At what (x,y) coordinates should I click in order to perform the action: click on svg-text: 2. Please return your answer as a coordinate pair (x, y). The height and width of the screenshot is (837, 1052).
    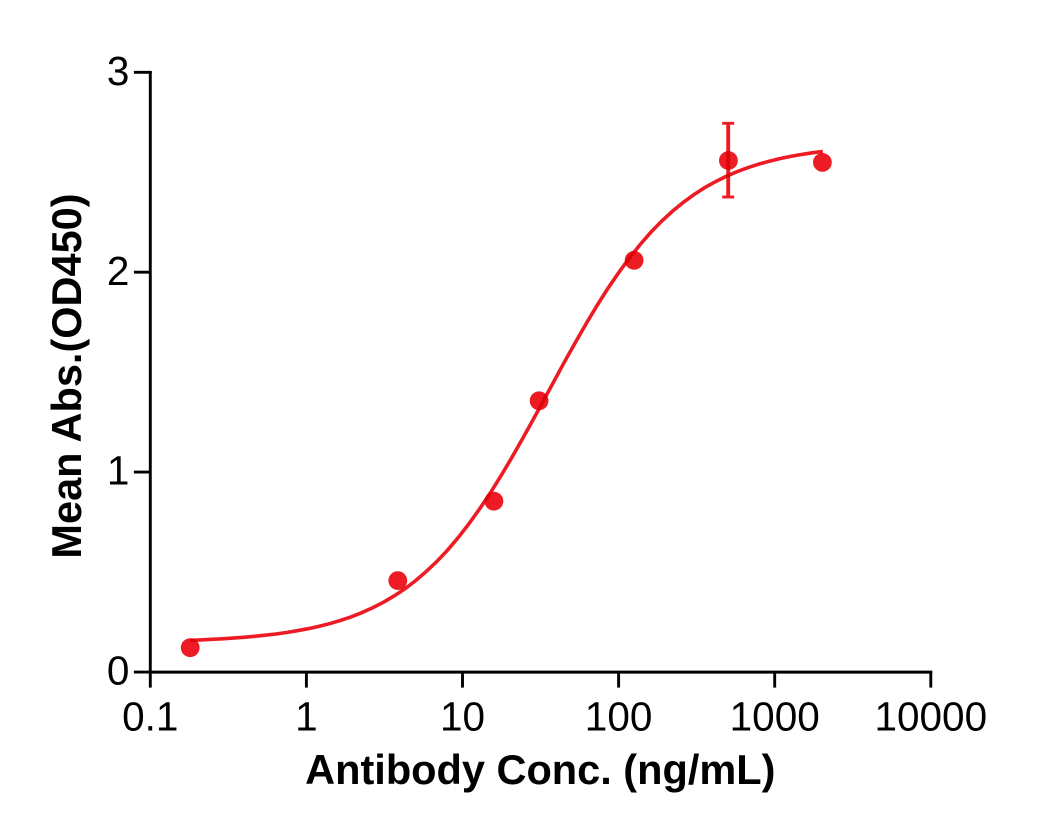
    Looking at the image, I should click on (118, 271).